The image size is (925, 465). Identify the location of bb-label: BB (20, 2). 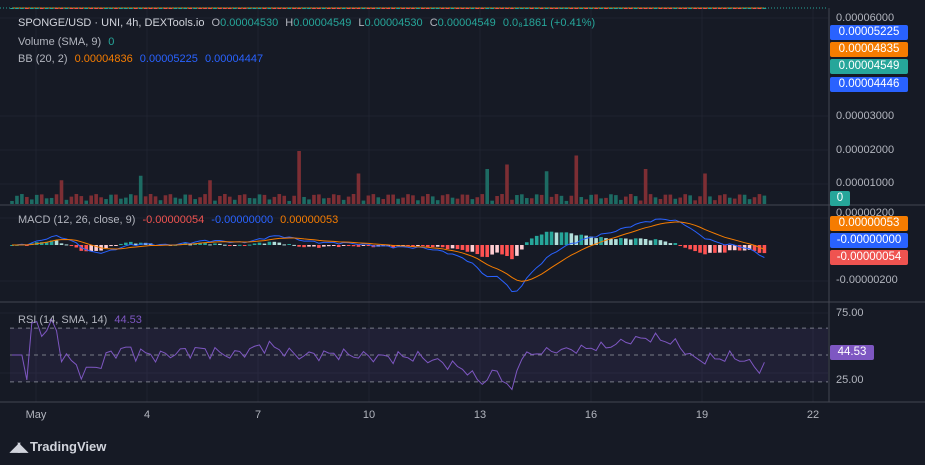
(43, 59).